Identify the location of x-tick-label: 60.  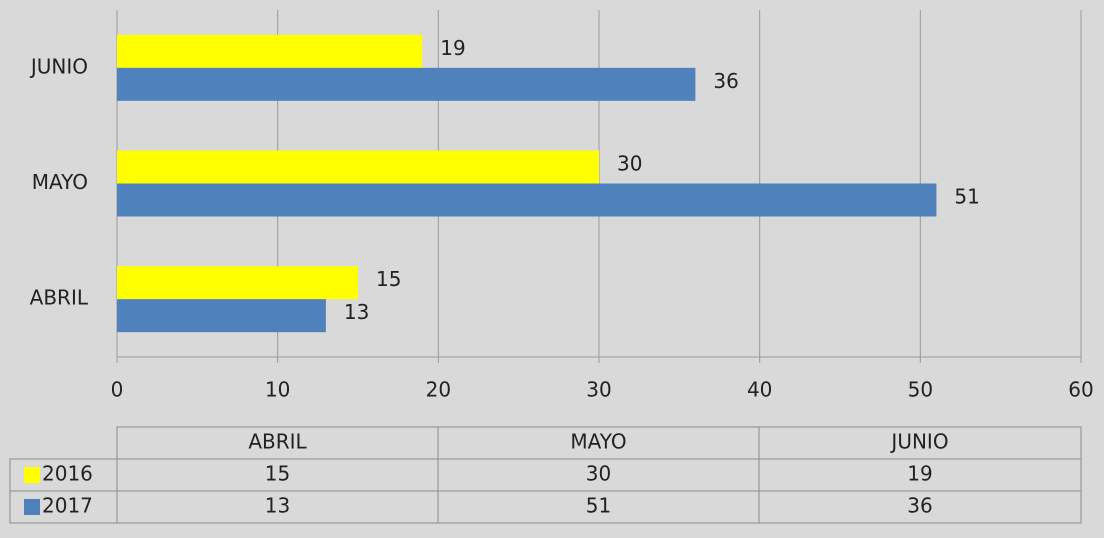
(1080, 390).